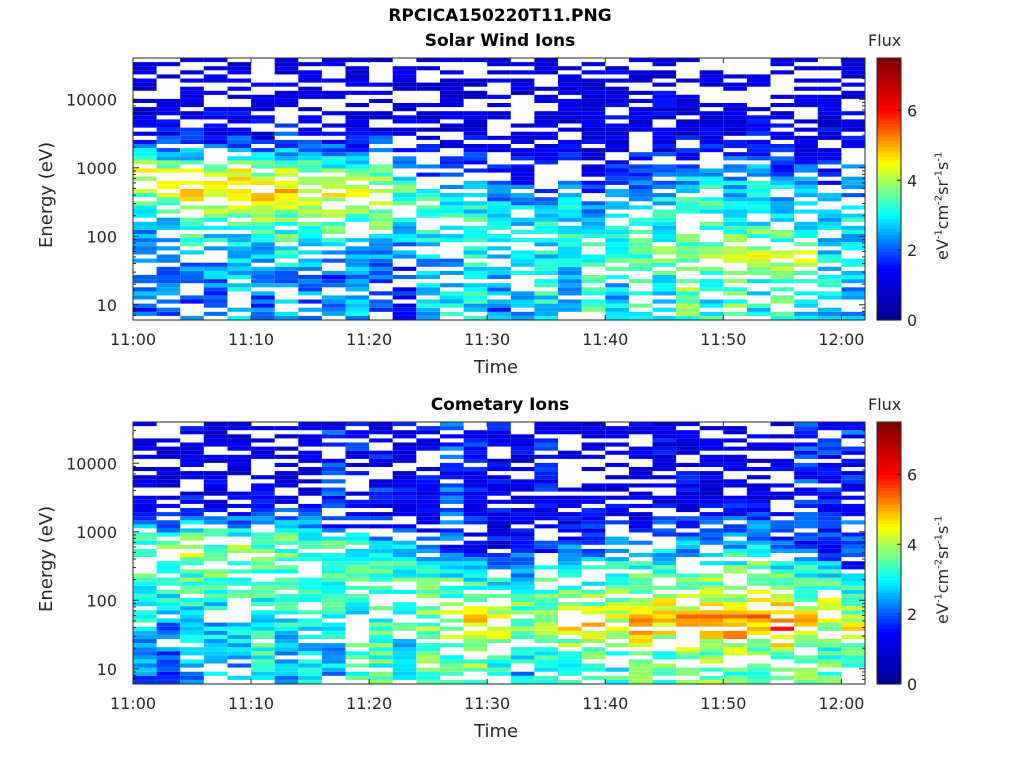 The height and width of the screenshot is (768, 1024). I want to click on colorbar-tick-label: 6, so click(912, 474).